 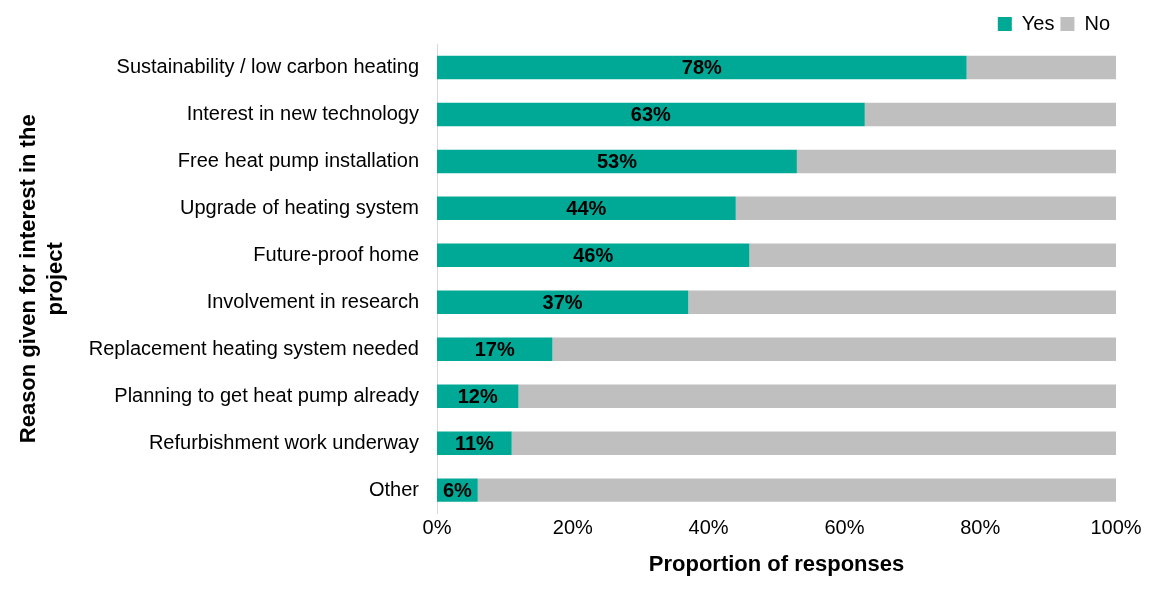 What do you see at coordinates (313, 300) in the screenshot?
I see `y-tick-label: Involvement in research` at bounding box center [313, 300].